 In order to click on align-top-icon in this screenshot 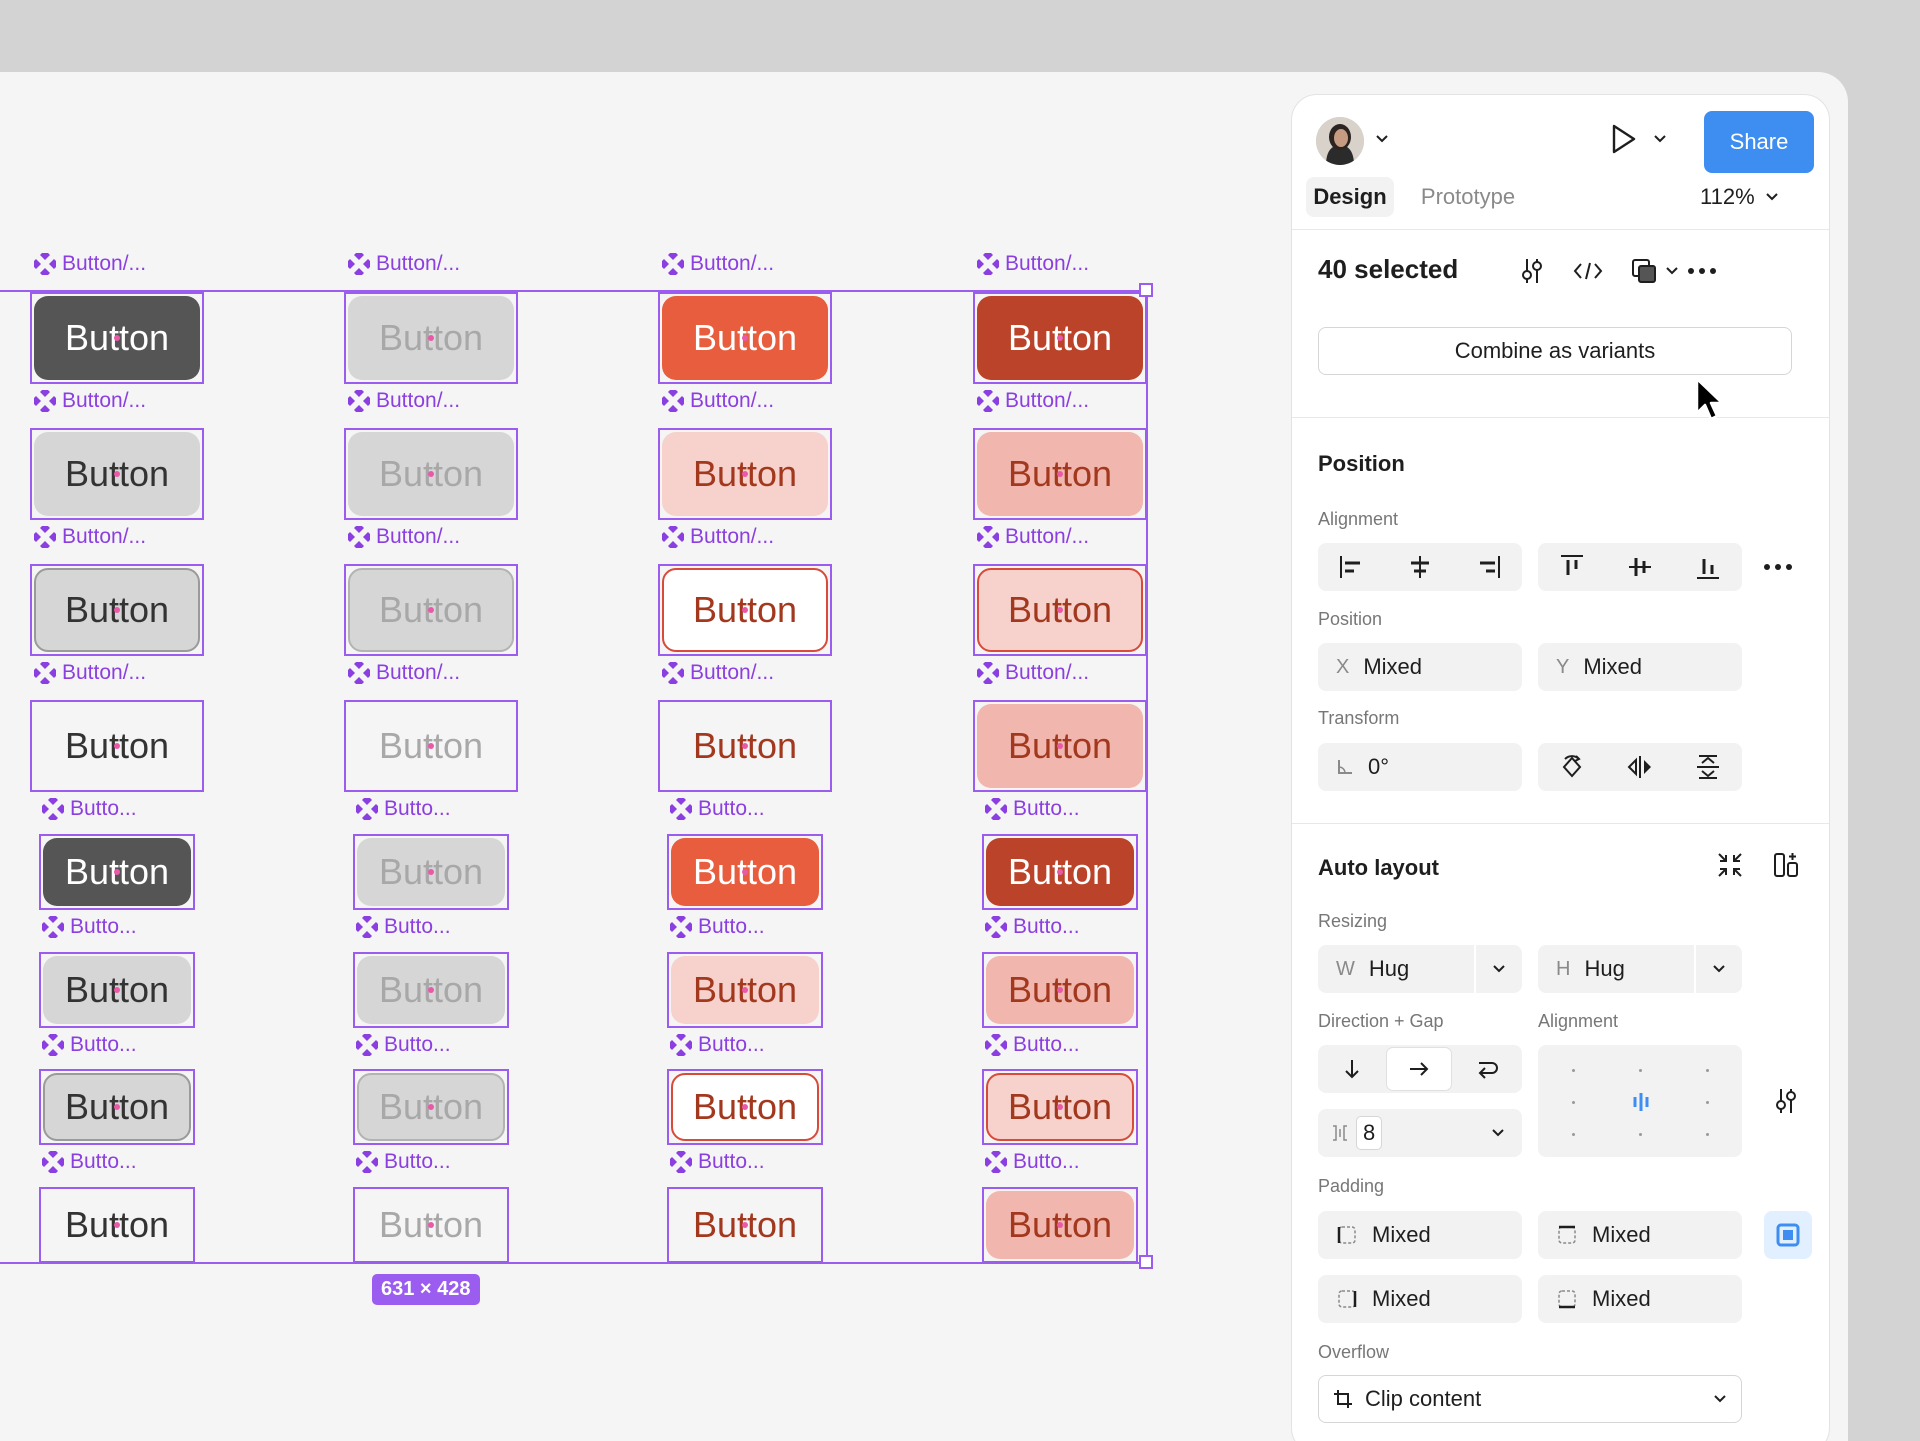, I will do `click(1572, 567)`.